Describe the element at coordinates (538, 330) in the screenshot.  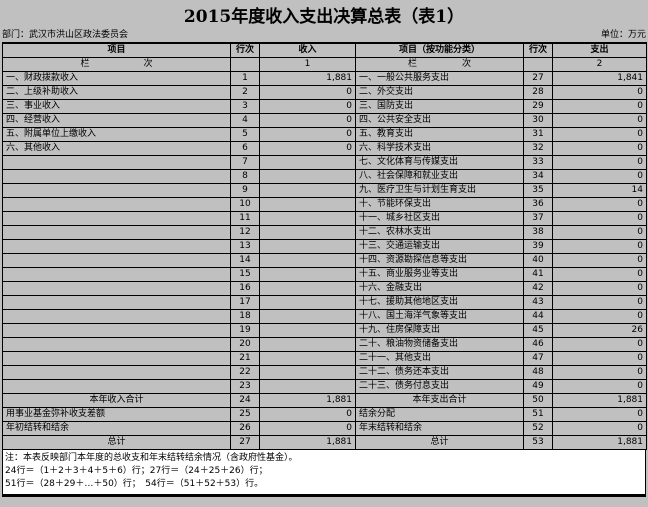
I see `rowno-cell-right: 45` at that location.